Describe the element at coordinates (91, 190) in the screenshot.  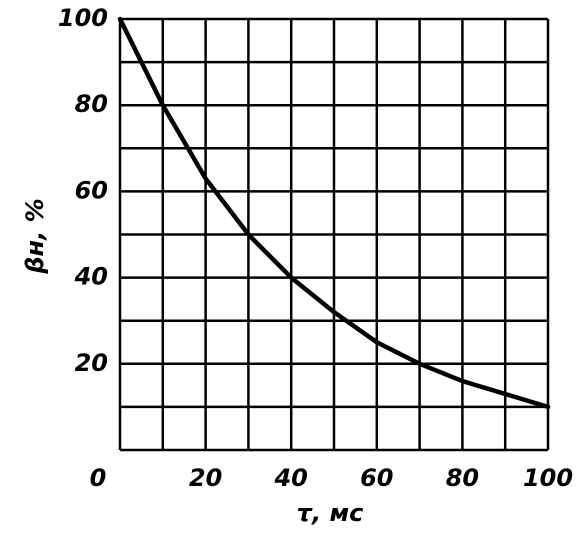
I see `y-tick-label: 60` at that location.